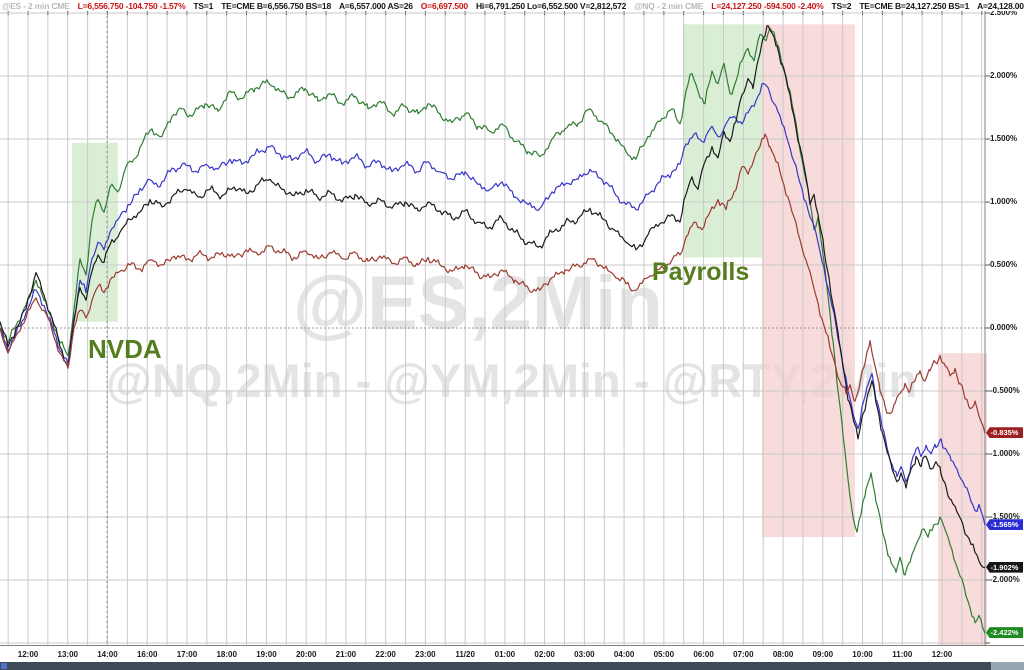 The width and height of the screenshot is (1024, 670). What do you see at coordinates (95, 232) in the screenshot?
I see `highlight-band-nvda-green` at bounding box center [95, 232].